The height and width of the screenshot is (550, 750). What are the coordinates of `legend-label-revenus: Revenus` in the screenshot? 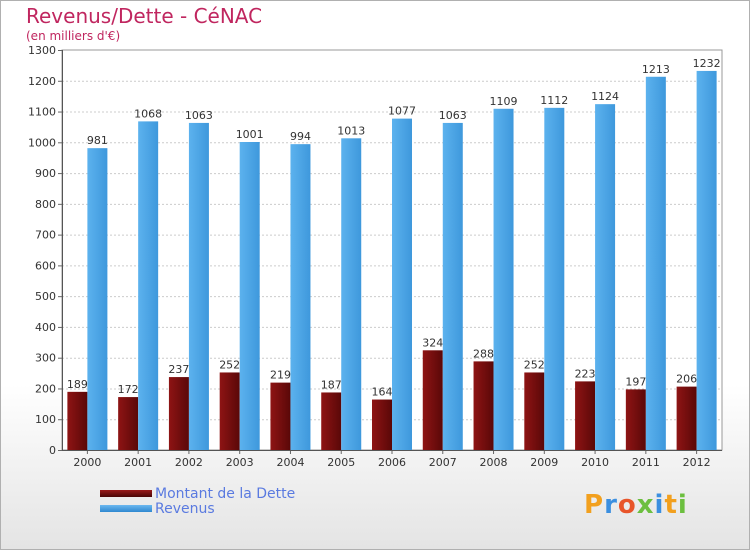 It's located at (185, 508).